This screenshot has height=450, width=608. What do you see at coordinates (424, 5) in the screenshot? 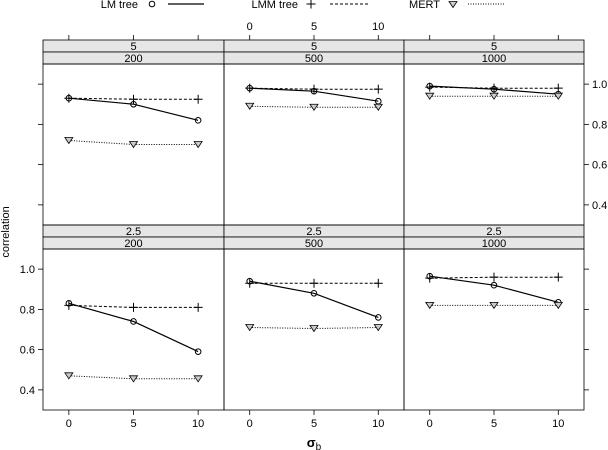
I see `legend-label-mert: MERT` at bounding box center [424, 5].